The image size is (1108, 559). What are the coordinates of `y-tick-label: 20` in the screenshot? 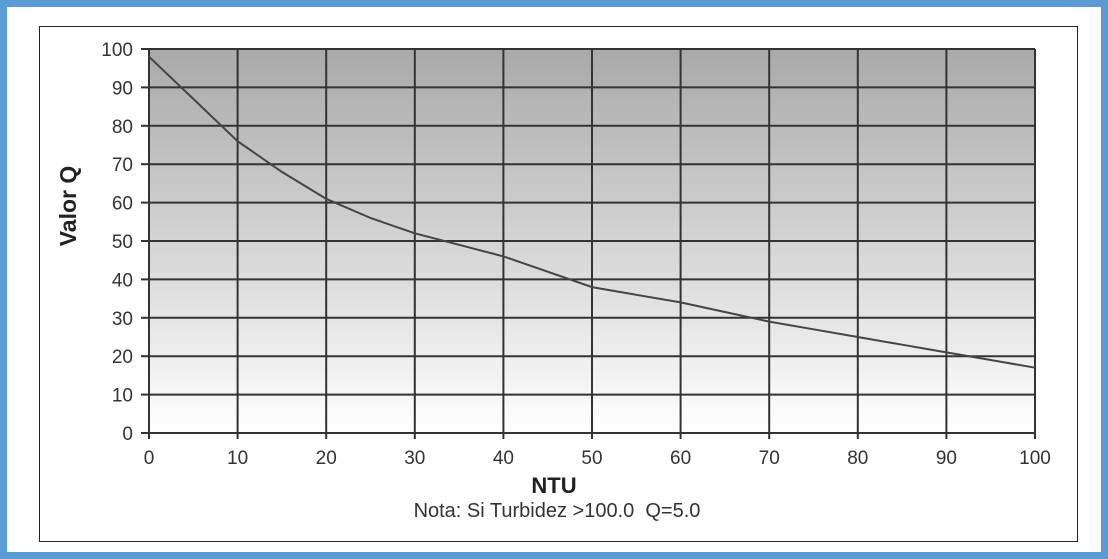 It's located at (122, 357).